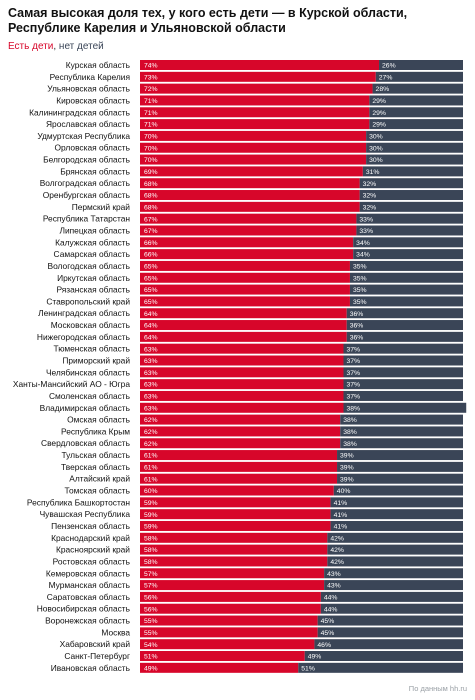 The image size is (475, 700). I want to click on value-label-has-children: 62%, so click(151, 444).